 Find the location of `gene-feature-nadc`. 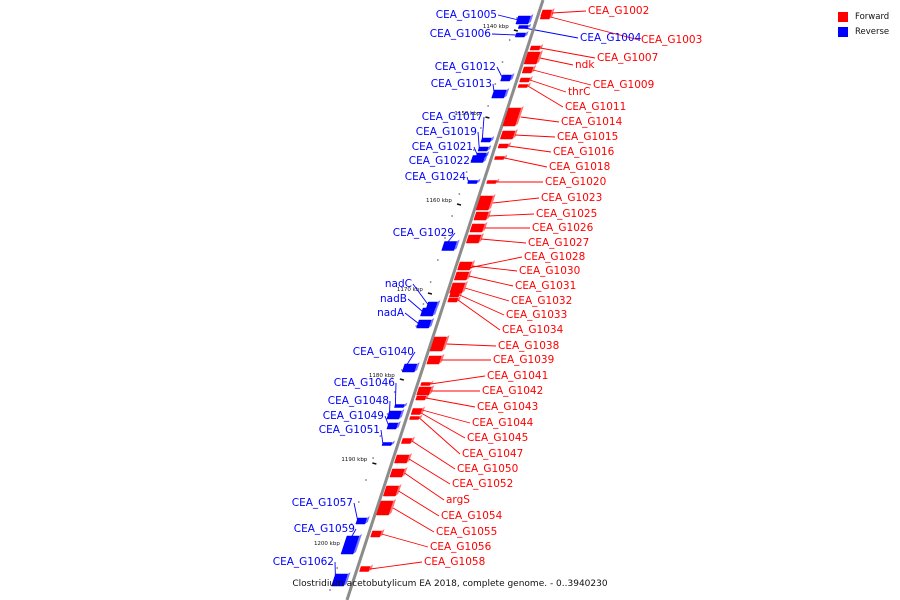

gene-feature-nadc is located at coordinates (433, 304).